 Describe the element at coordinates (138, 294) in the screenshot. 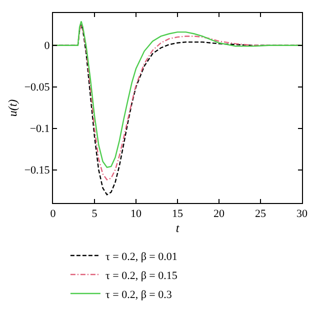

I see `legend-label: τ = 0.2, β = 0.3` at that location.